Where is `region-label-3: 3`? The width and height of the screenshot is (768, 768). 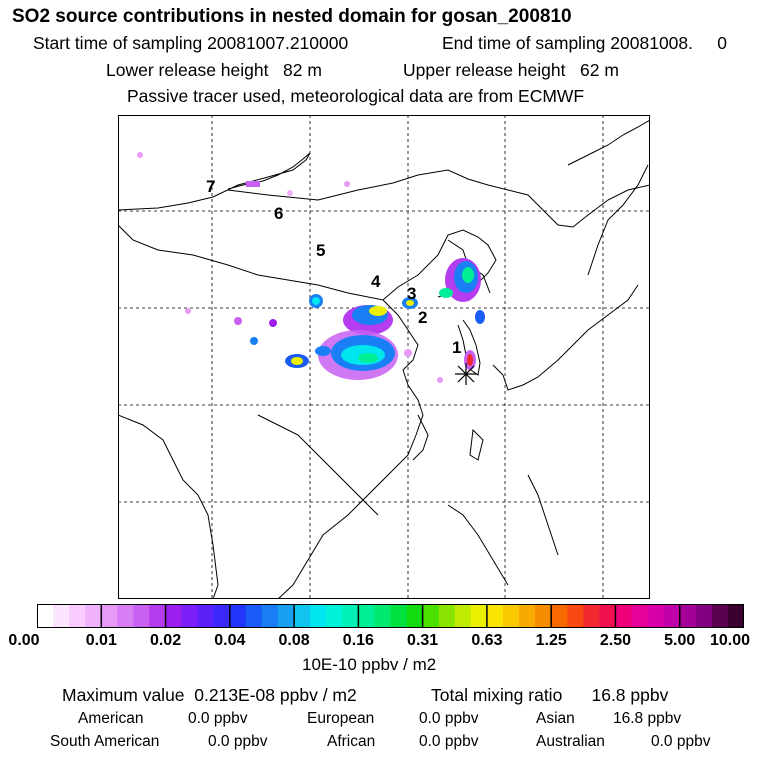 region-label-3: 3 is located at coordinates (411, 293).